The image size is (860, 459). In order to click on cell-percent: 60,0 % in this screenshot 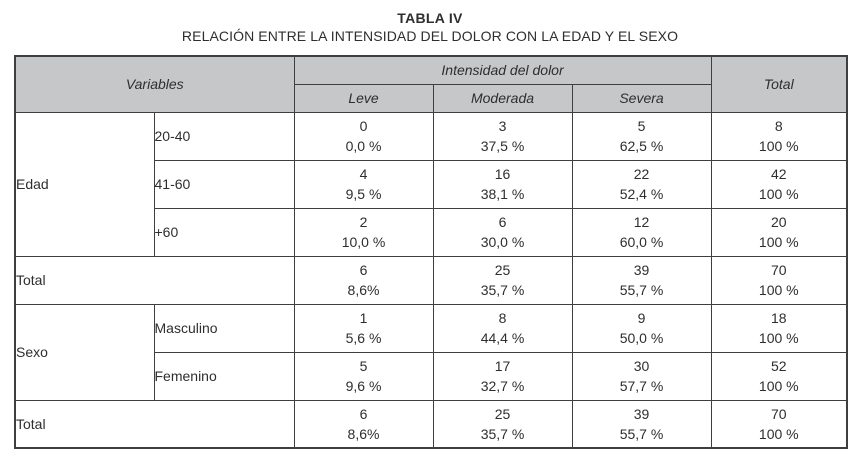, I will do `click(641, 242)`.